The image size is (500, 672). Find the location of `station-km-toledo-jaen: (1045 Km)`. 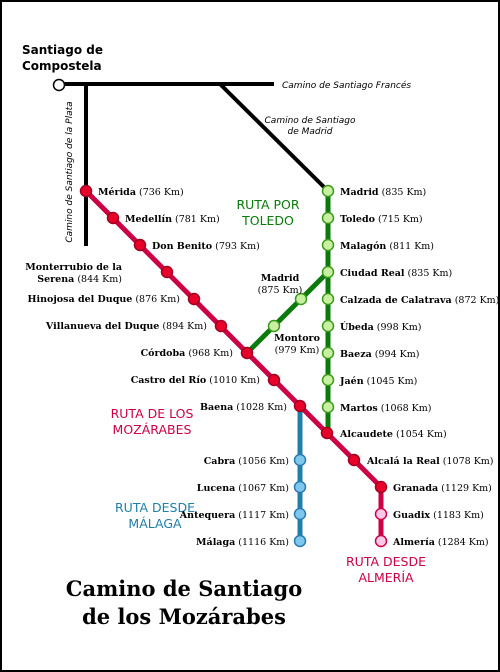

station-km-toledo-jaen: (1045 Km) is located at coordinates (391, 381).